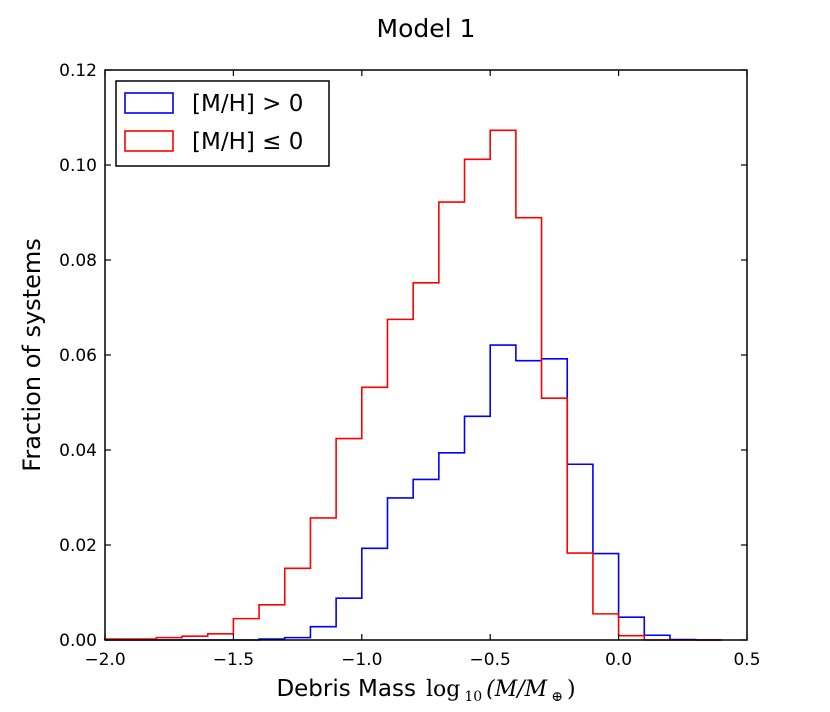  Describe the element at coordinates (78, 71) in the screenshot. I see `y-tick-label: 0.12` at that location.